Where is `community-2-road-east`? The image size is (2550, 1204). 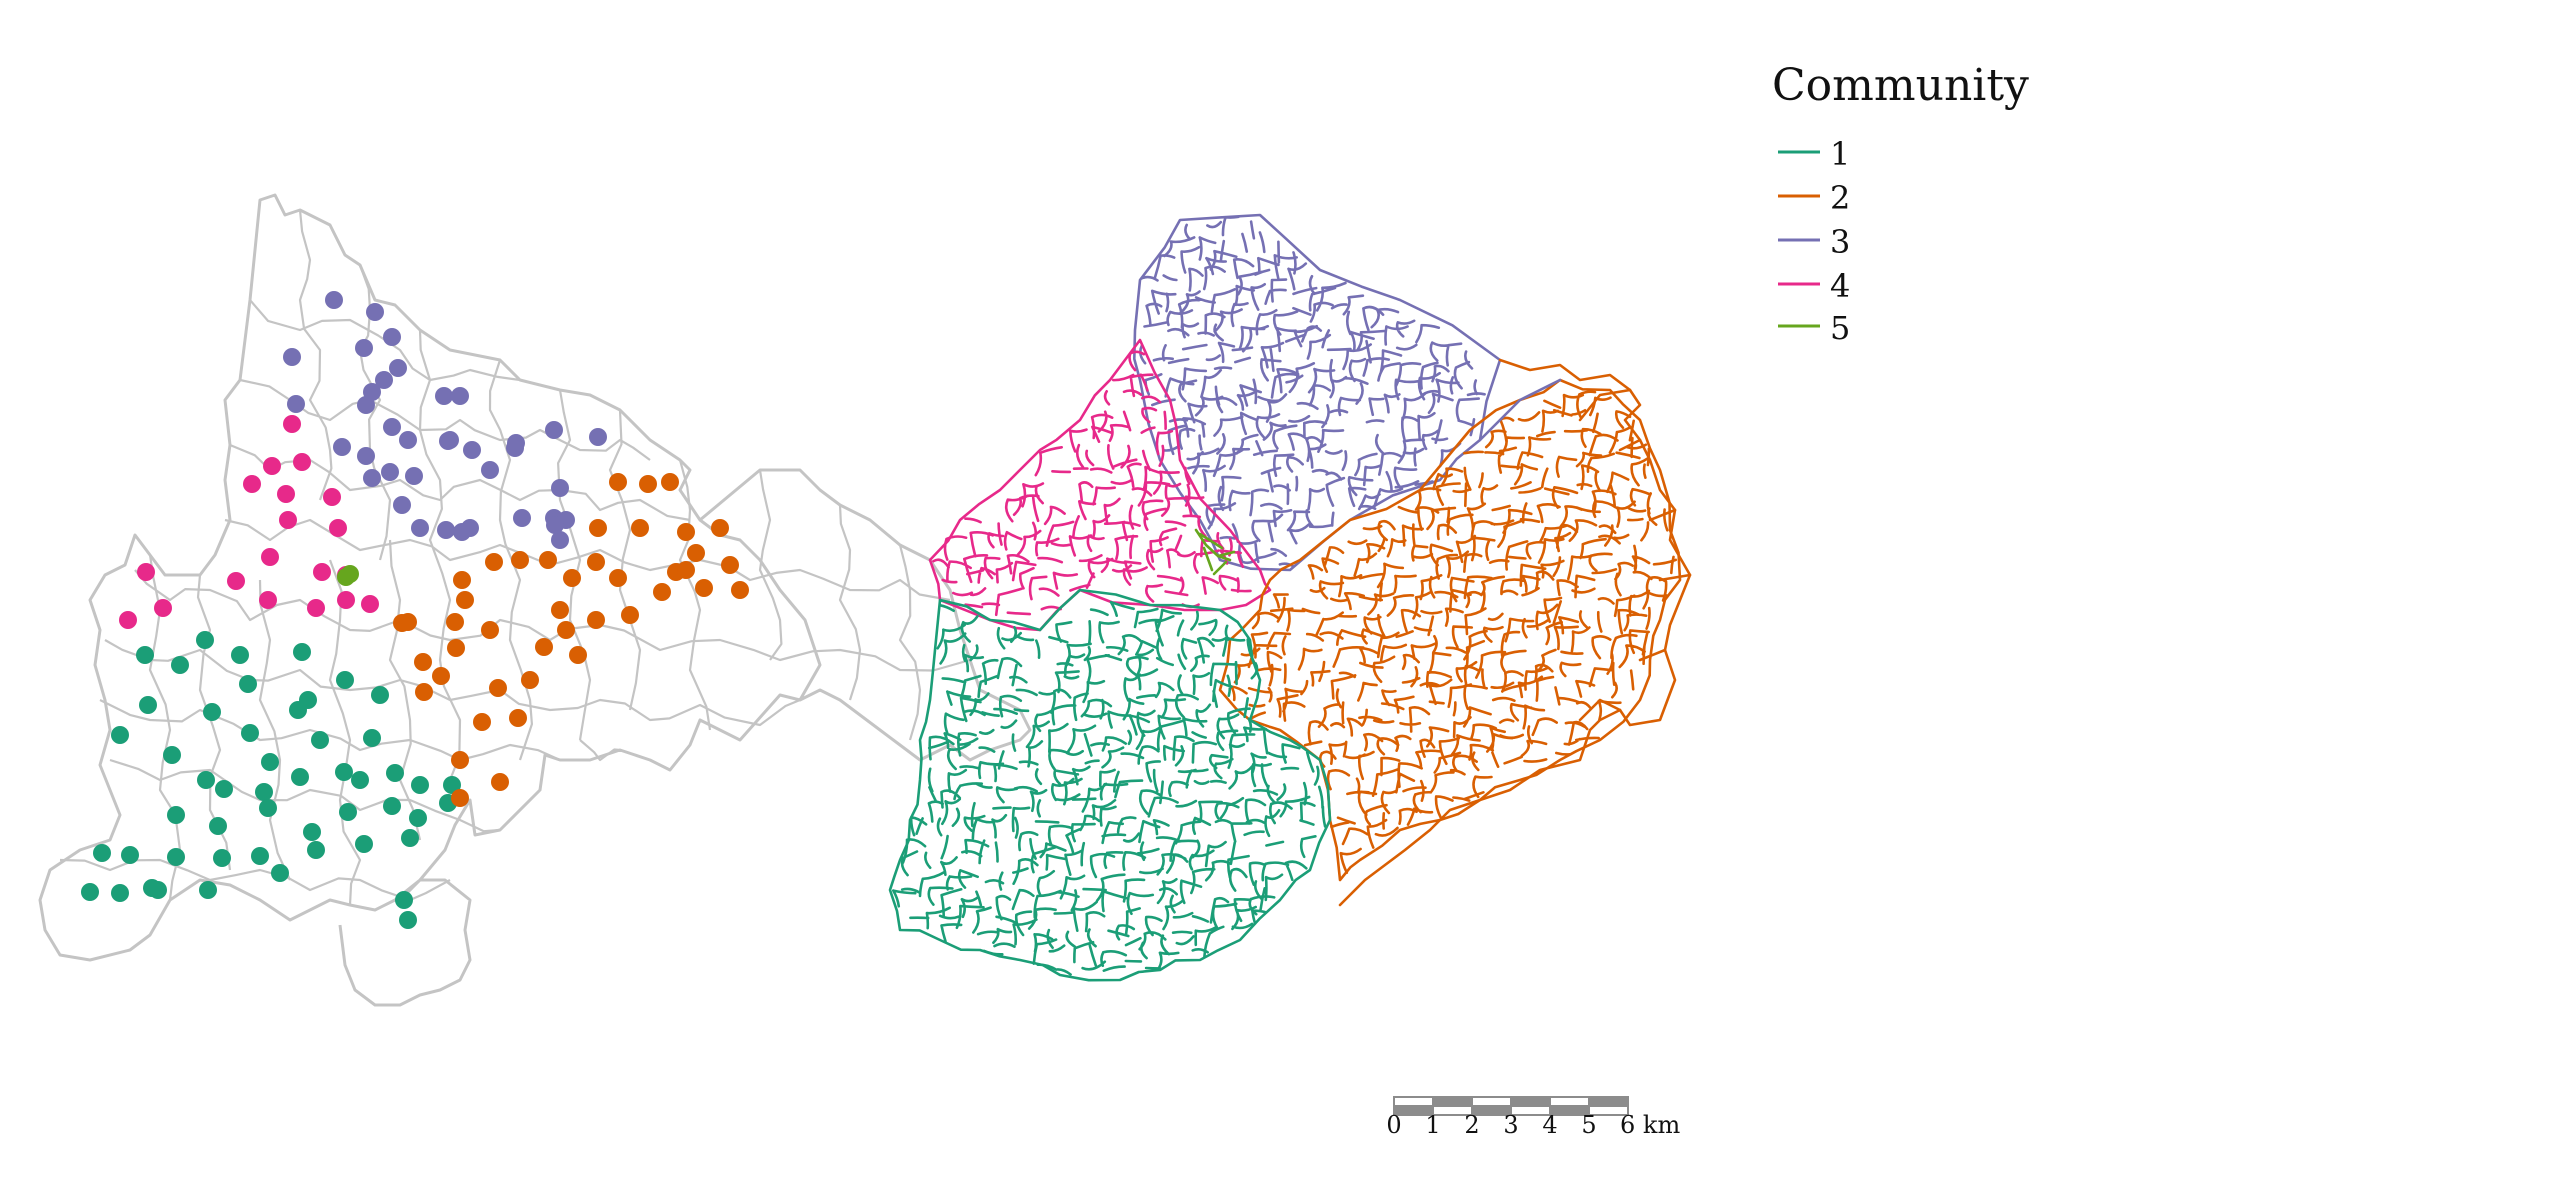 community-2-road-east is located at coordinates (1515, 632).